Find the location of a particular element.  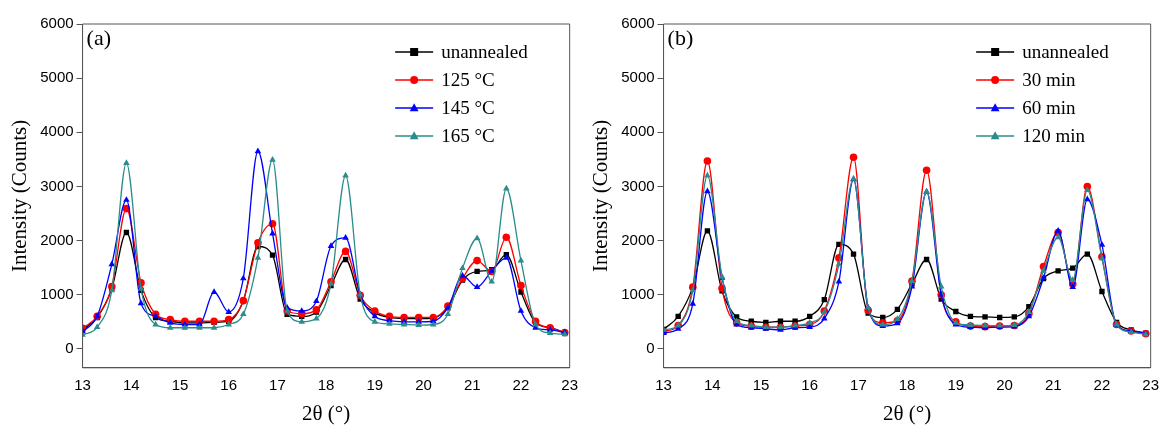

legend-label: 120 min is located at coordinates (1054, 135).